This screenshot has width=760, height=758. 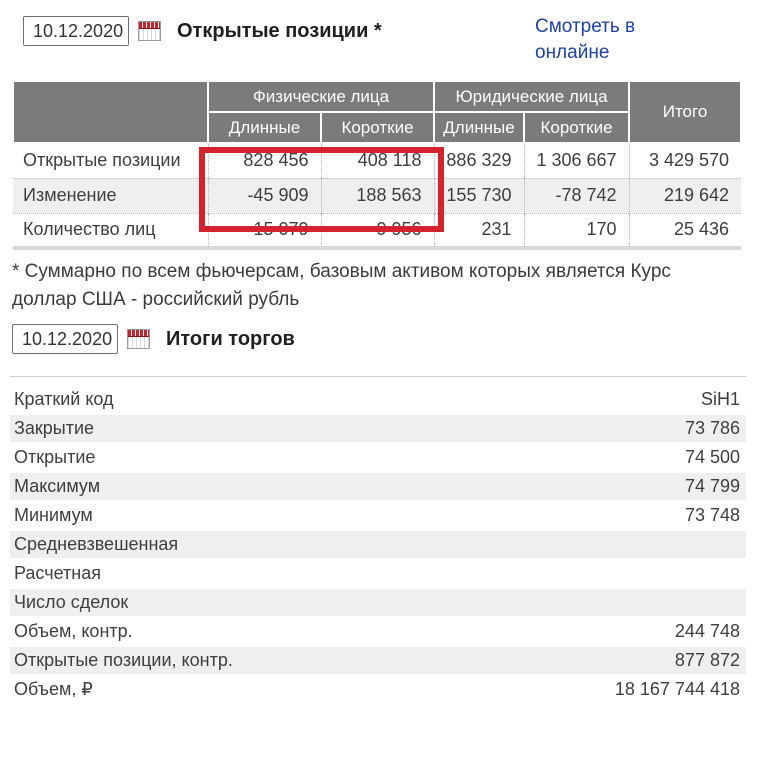 What do you see at coordinates (685, 112) in the screenshot?
I see `total-header: Итого` at bounding box center [685, 112].